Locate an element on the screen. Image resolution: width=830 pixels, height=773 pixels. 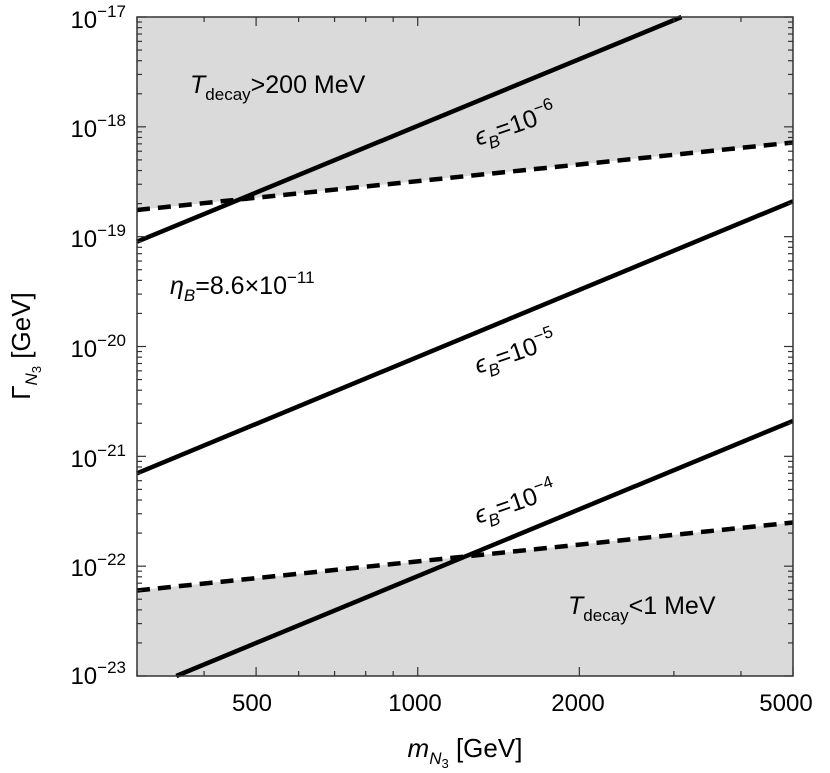
x-tick-label-500: 500 is located at coordinates (252, 703).